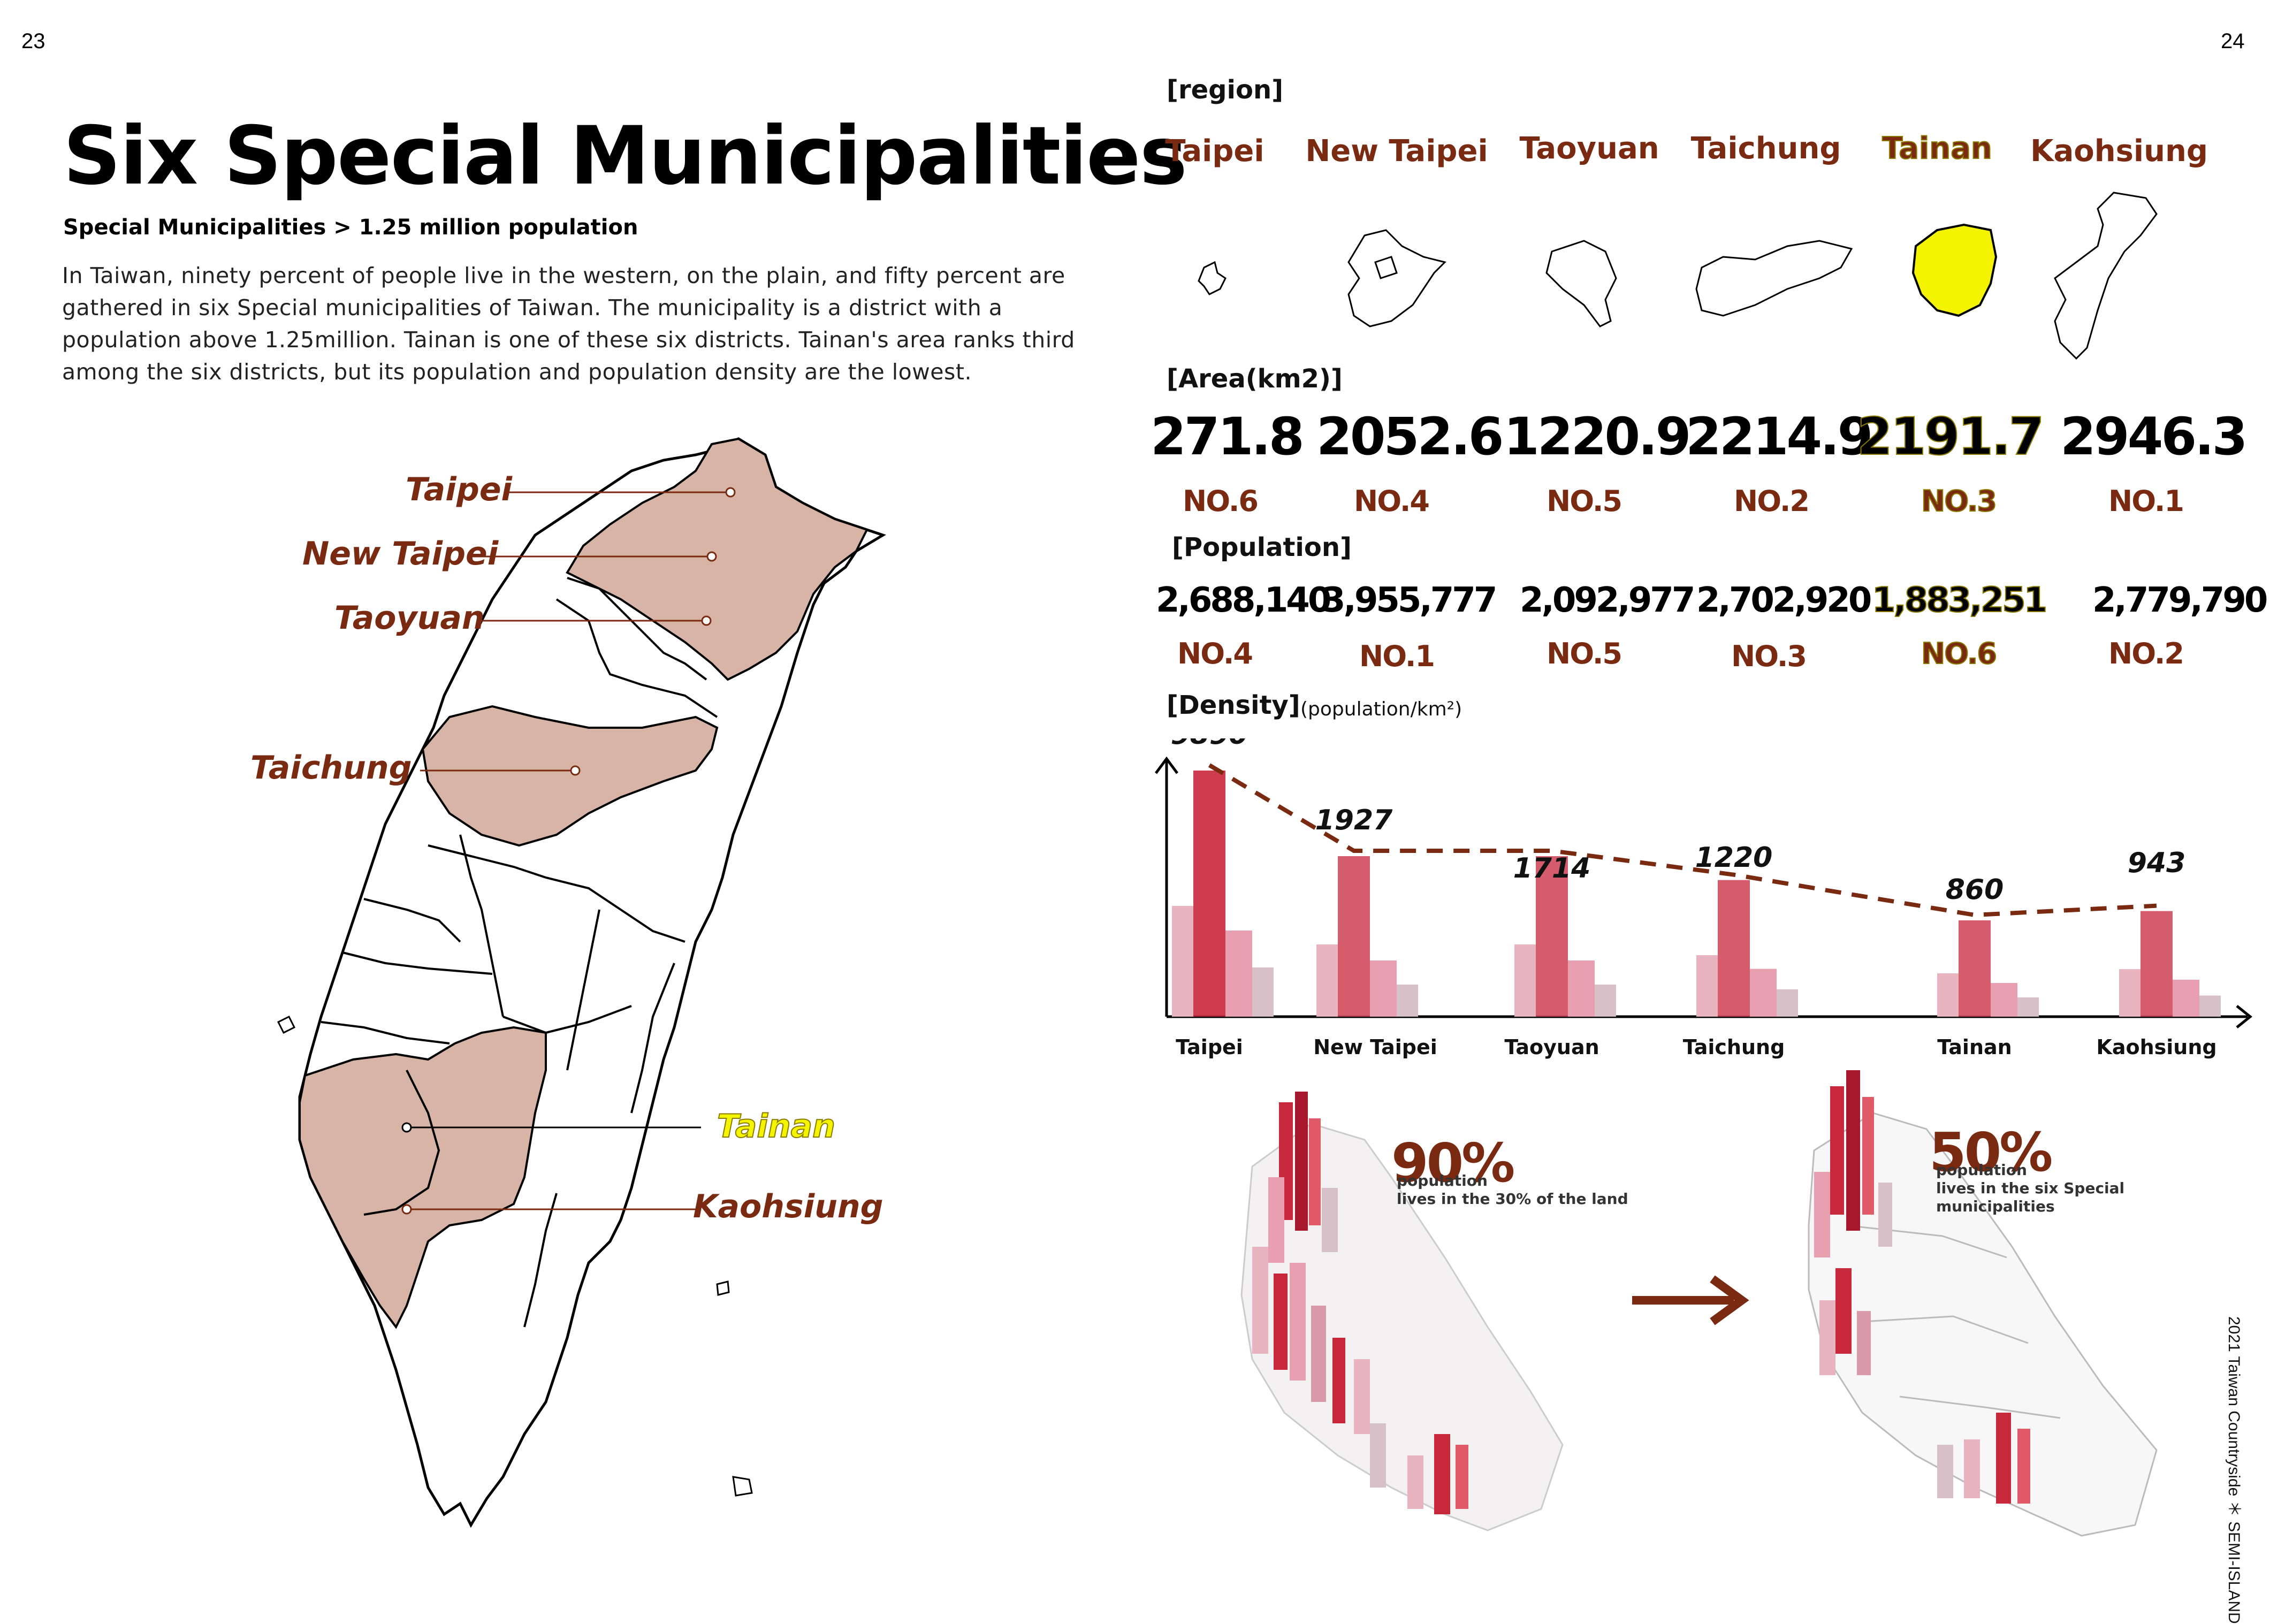 The image size is (2270, 1624). I want to click on density-bar-tainan, so click(1988, 969).